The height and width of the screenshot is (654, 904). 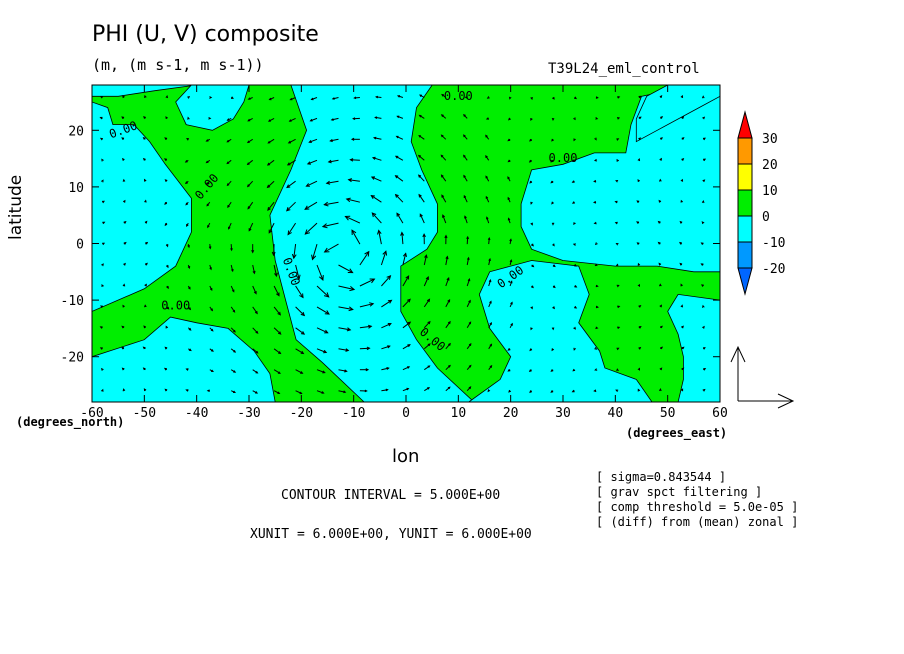 What do you see at coordinates (196, 413) in the screenshot?
I see `x-tick-label: -40` at bounding box center [196, 413].